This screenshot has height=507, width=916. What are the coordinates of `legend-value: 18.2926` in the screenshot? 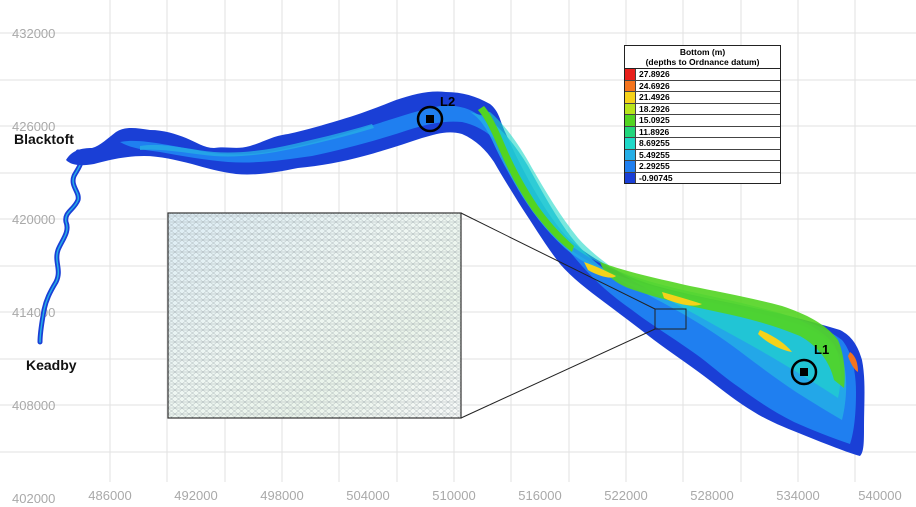 It's located at (654, 108).